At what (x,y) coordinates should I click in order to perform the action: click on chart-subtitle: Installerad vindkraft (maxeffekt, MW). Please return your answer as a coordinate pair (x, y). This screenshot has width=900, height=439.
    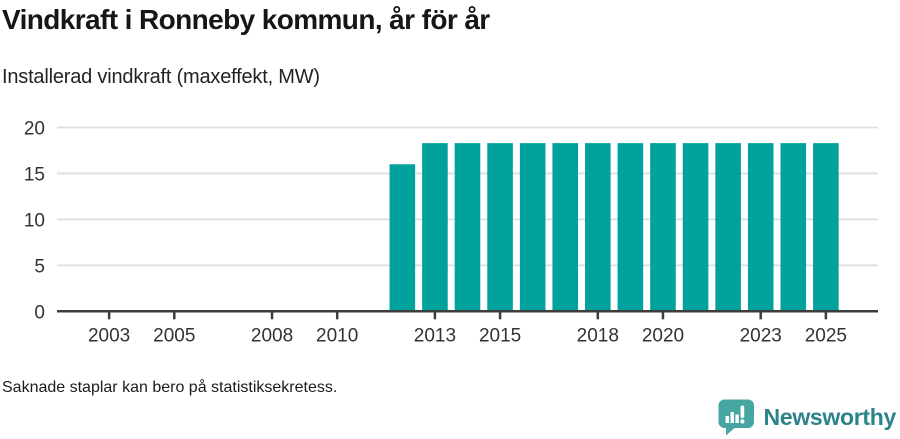
    Looking at the image, I should click on (161, 77).